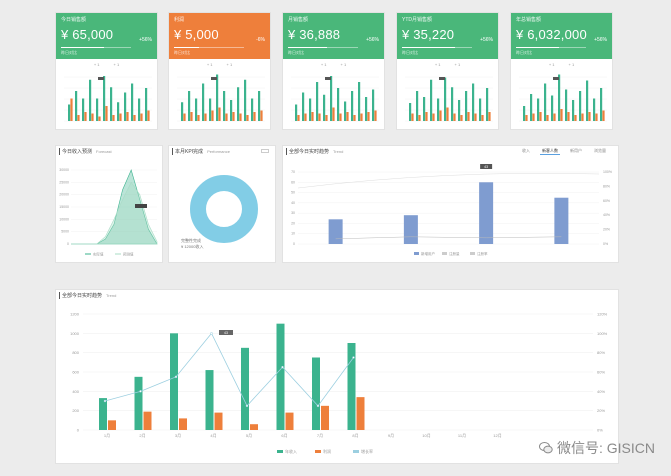  I want to click on tab-2: 新用户, so click(576, 150).